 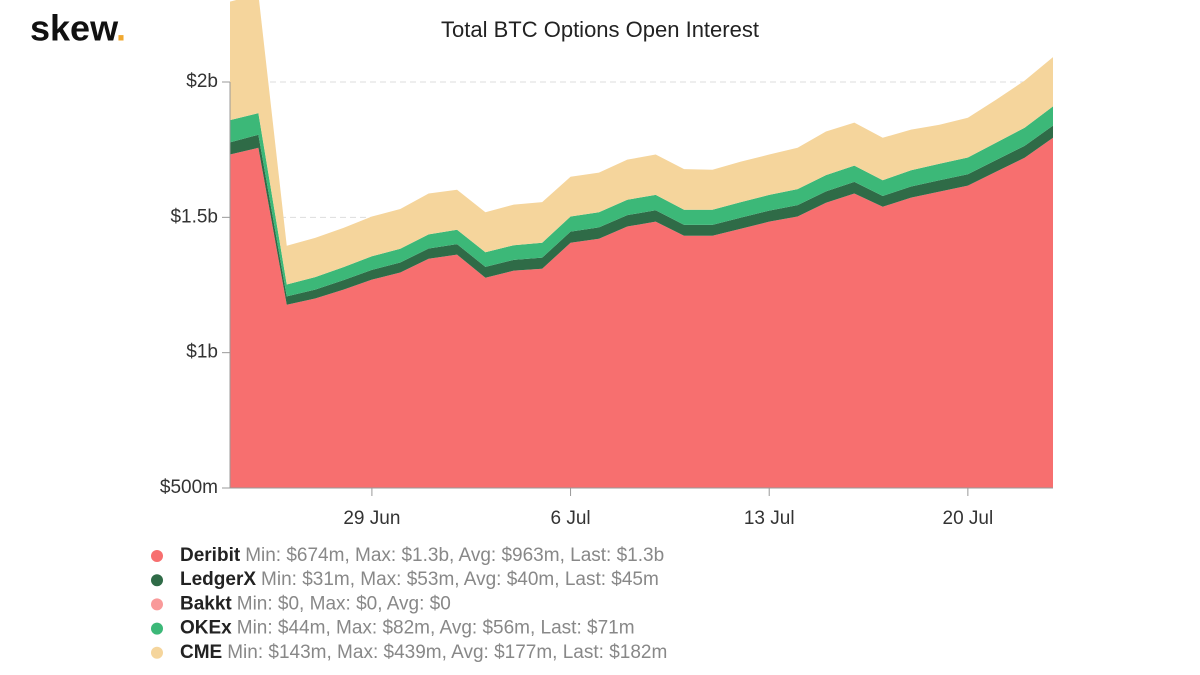 I want to click on x-tick-label: 13 Jul, so click(x=769, y=518).